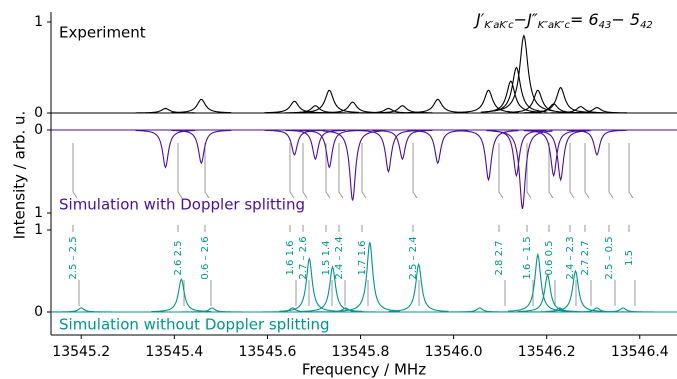 The height and width of the screenshot is (379, 677). What do you see at coordinates (364, 370) in the screenshot?
I see `x-axis-label: Frequency / MHz` at bounding box center [364, 370].